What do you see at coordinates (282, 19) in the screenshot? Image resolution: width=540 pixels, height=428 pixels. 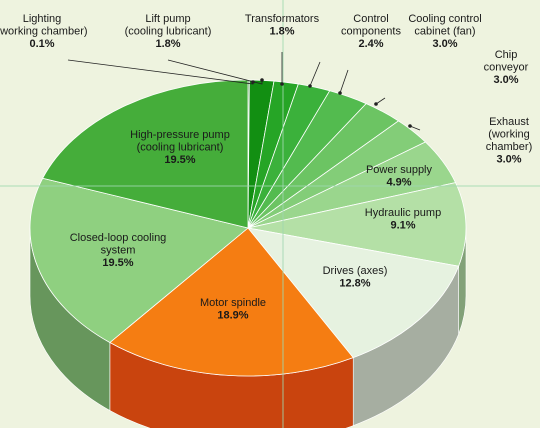 I see `slice-label-text-2-0: Transformators` at bounding box center [282, 19].